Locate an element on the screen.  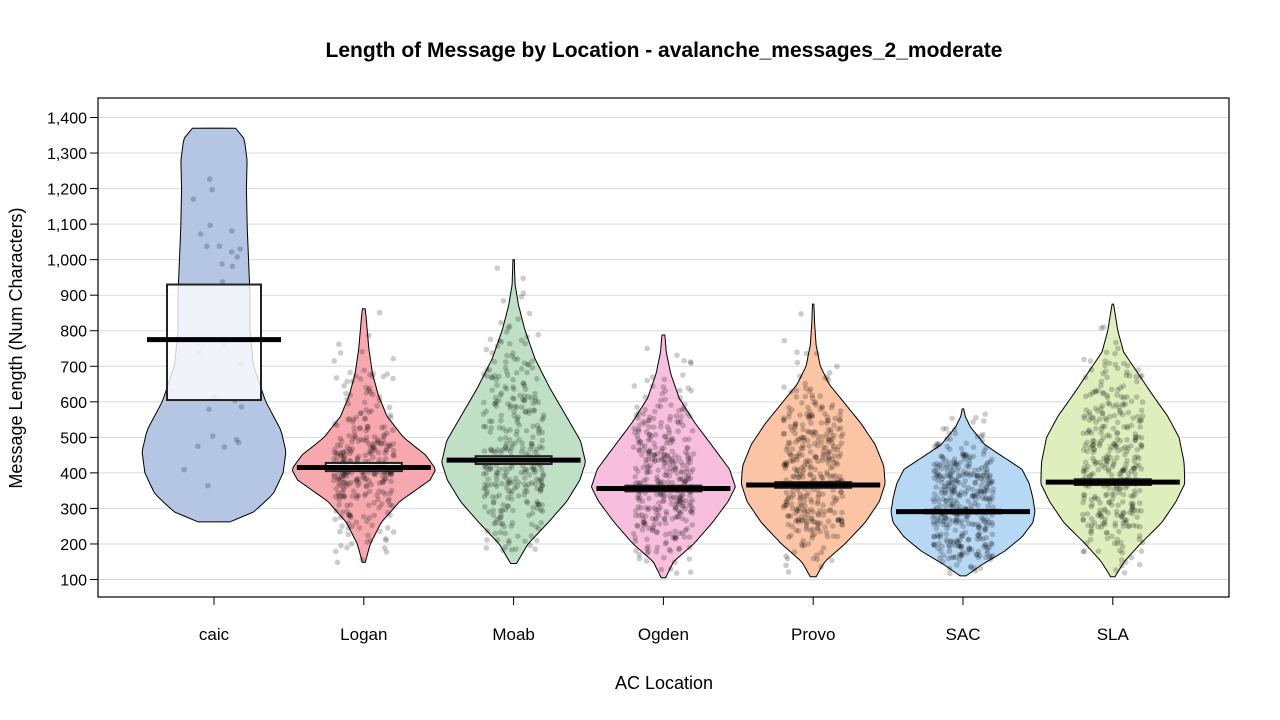
violin-sac is located at coordinates (963, 492).